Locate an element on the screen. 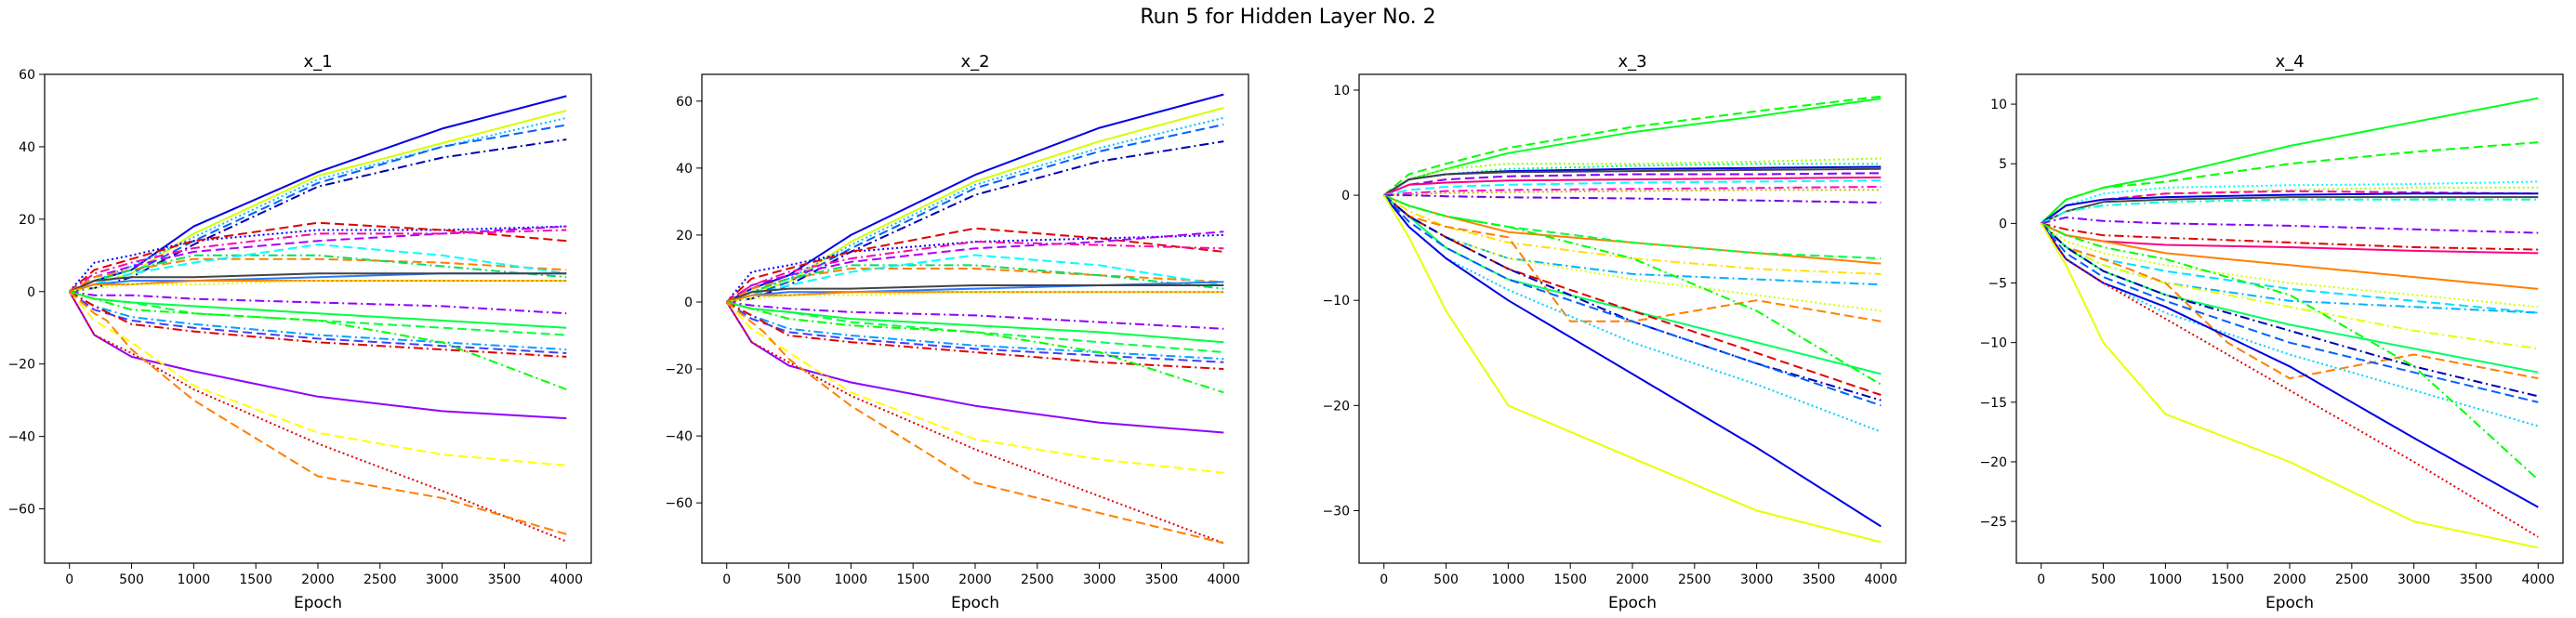  figure-title: Run 5 for Hidden Layer No. 2 is located at coordinates (1288, 17).